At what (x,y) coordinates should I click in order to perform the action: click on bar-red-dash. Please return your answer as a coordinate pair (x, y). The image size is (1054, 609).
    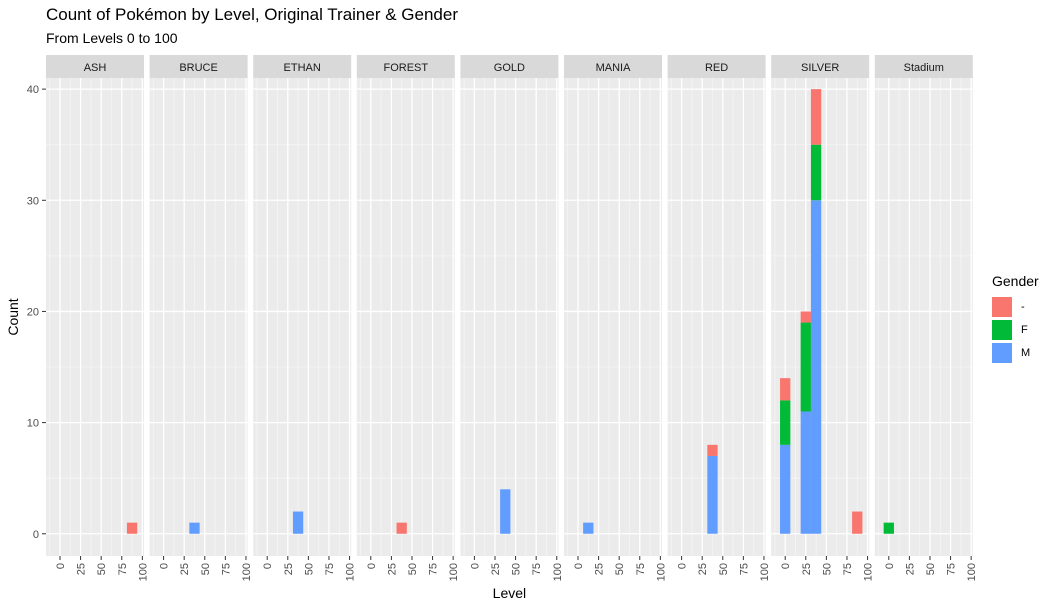
    Looking at the image, I should click on (712, 450).